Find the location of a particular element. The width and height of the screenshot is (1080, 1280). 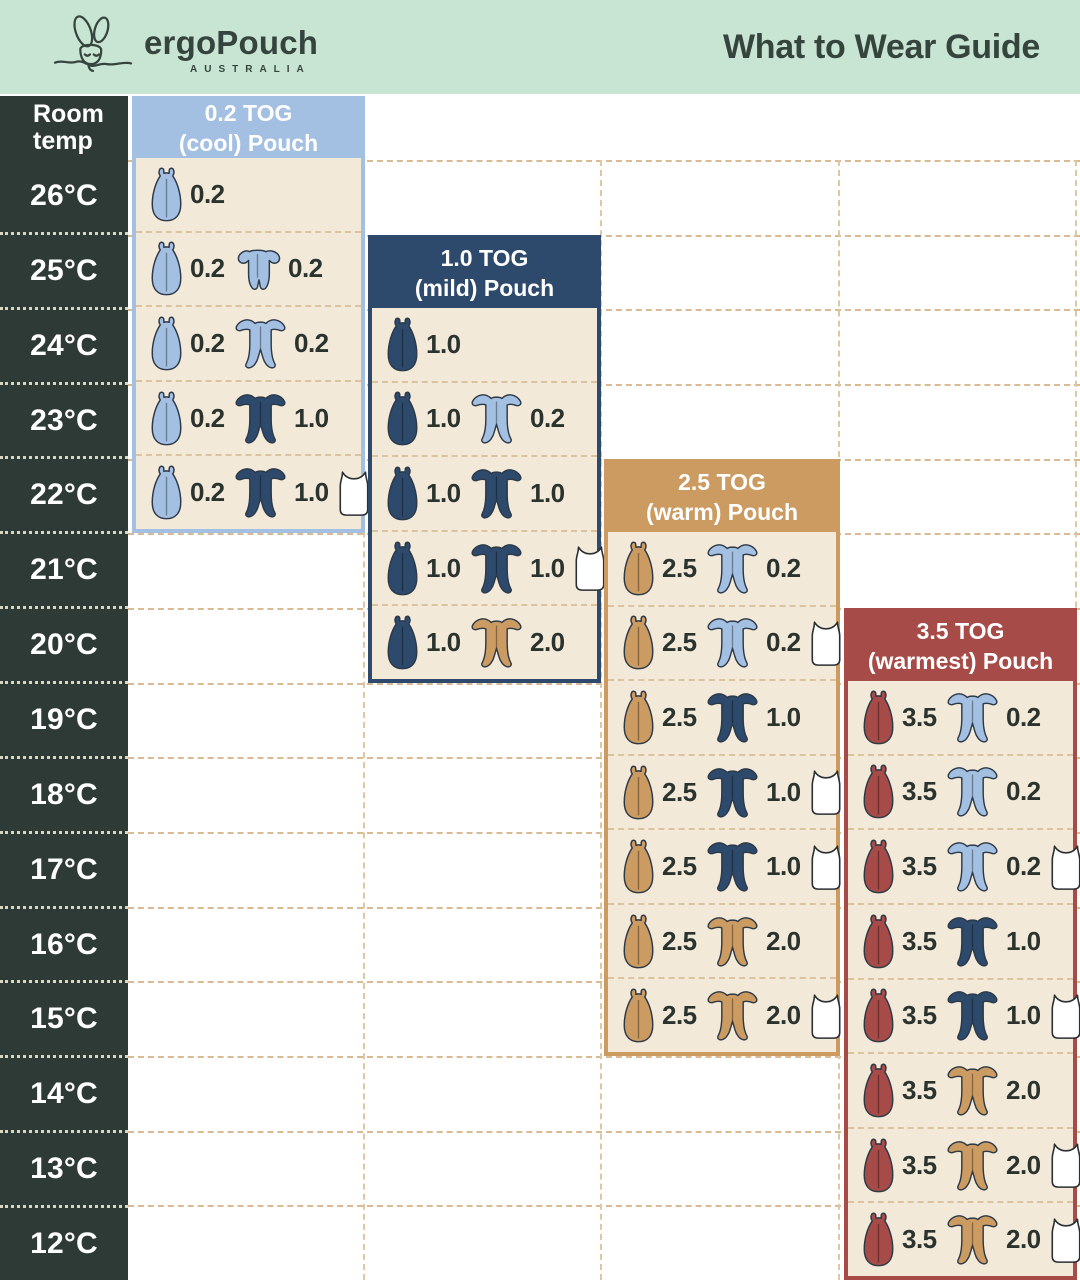

guide-row-22C: 1.0 1.0 is located at coordinates (484, 492).